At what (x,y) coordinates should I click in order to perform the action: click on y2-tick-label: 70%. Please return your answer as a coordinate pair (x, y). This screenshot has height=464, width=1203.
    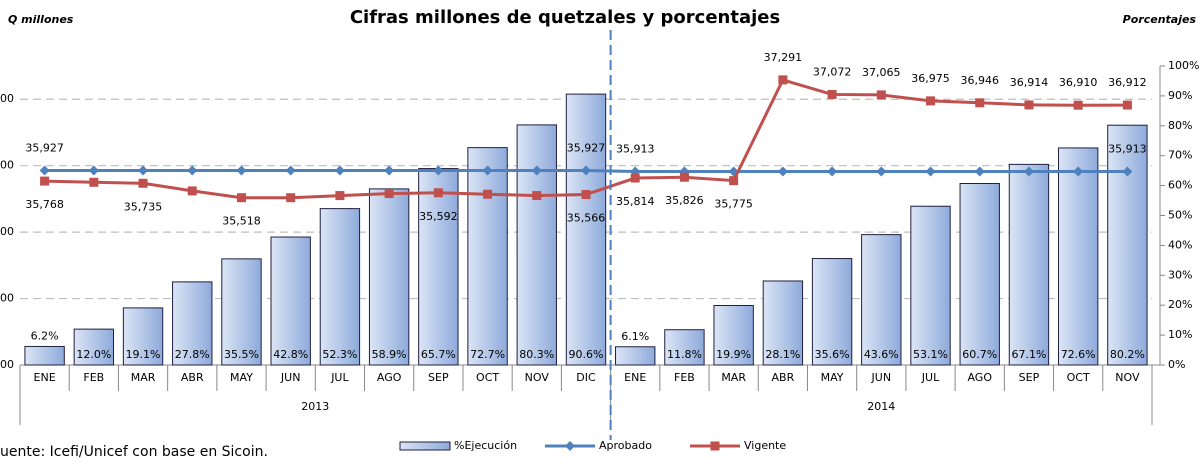
    Looking at the image, I should click on (1180, 155).